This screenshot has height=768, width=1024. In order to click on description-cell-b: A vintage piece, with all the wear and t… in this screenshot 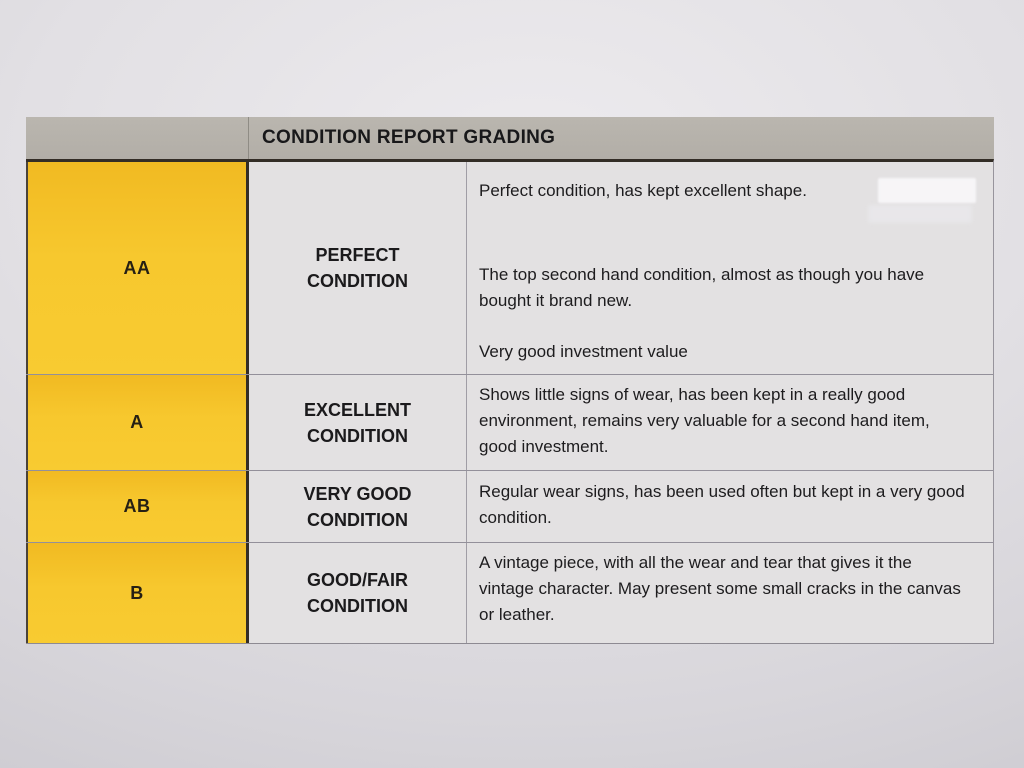, I will do `click(730, 593)`.